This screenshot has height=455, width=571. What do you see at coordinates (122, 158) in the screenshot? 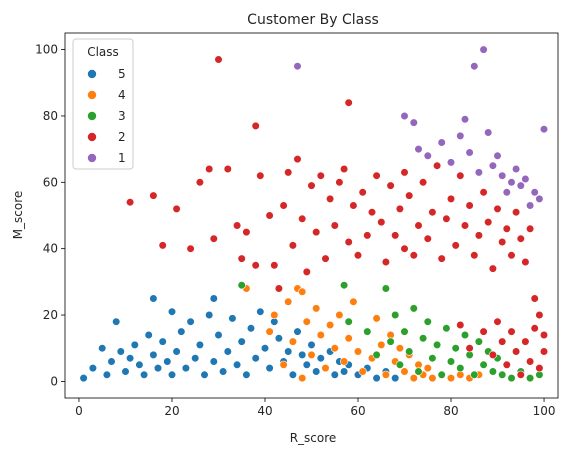
I see `legend-label: 1` at bounding box center [122, 158].